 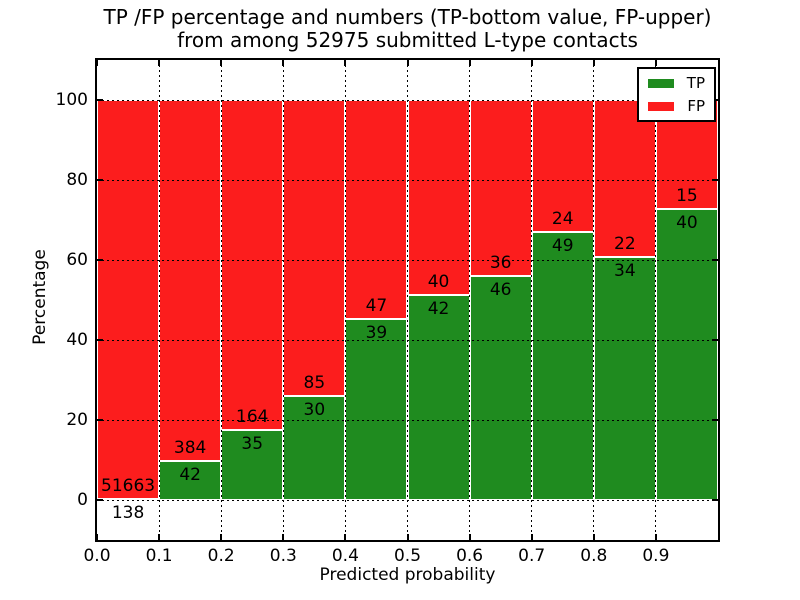 I want to click on legend: TP FP, so click(x=676, y=94).